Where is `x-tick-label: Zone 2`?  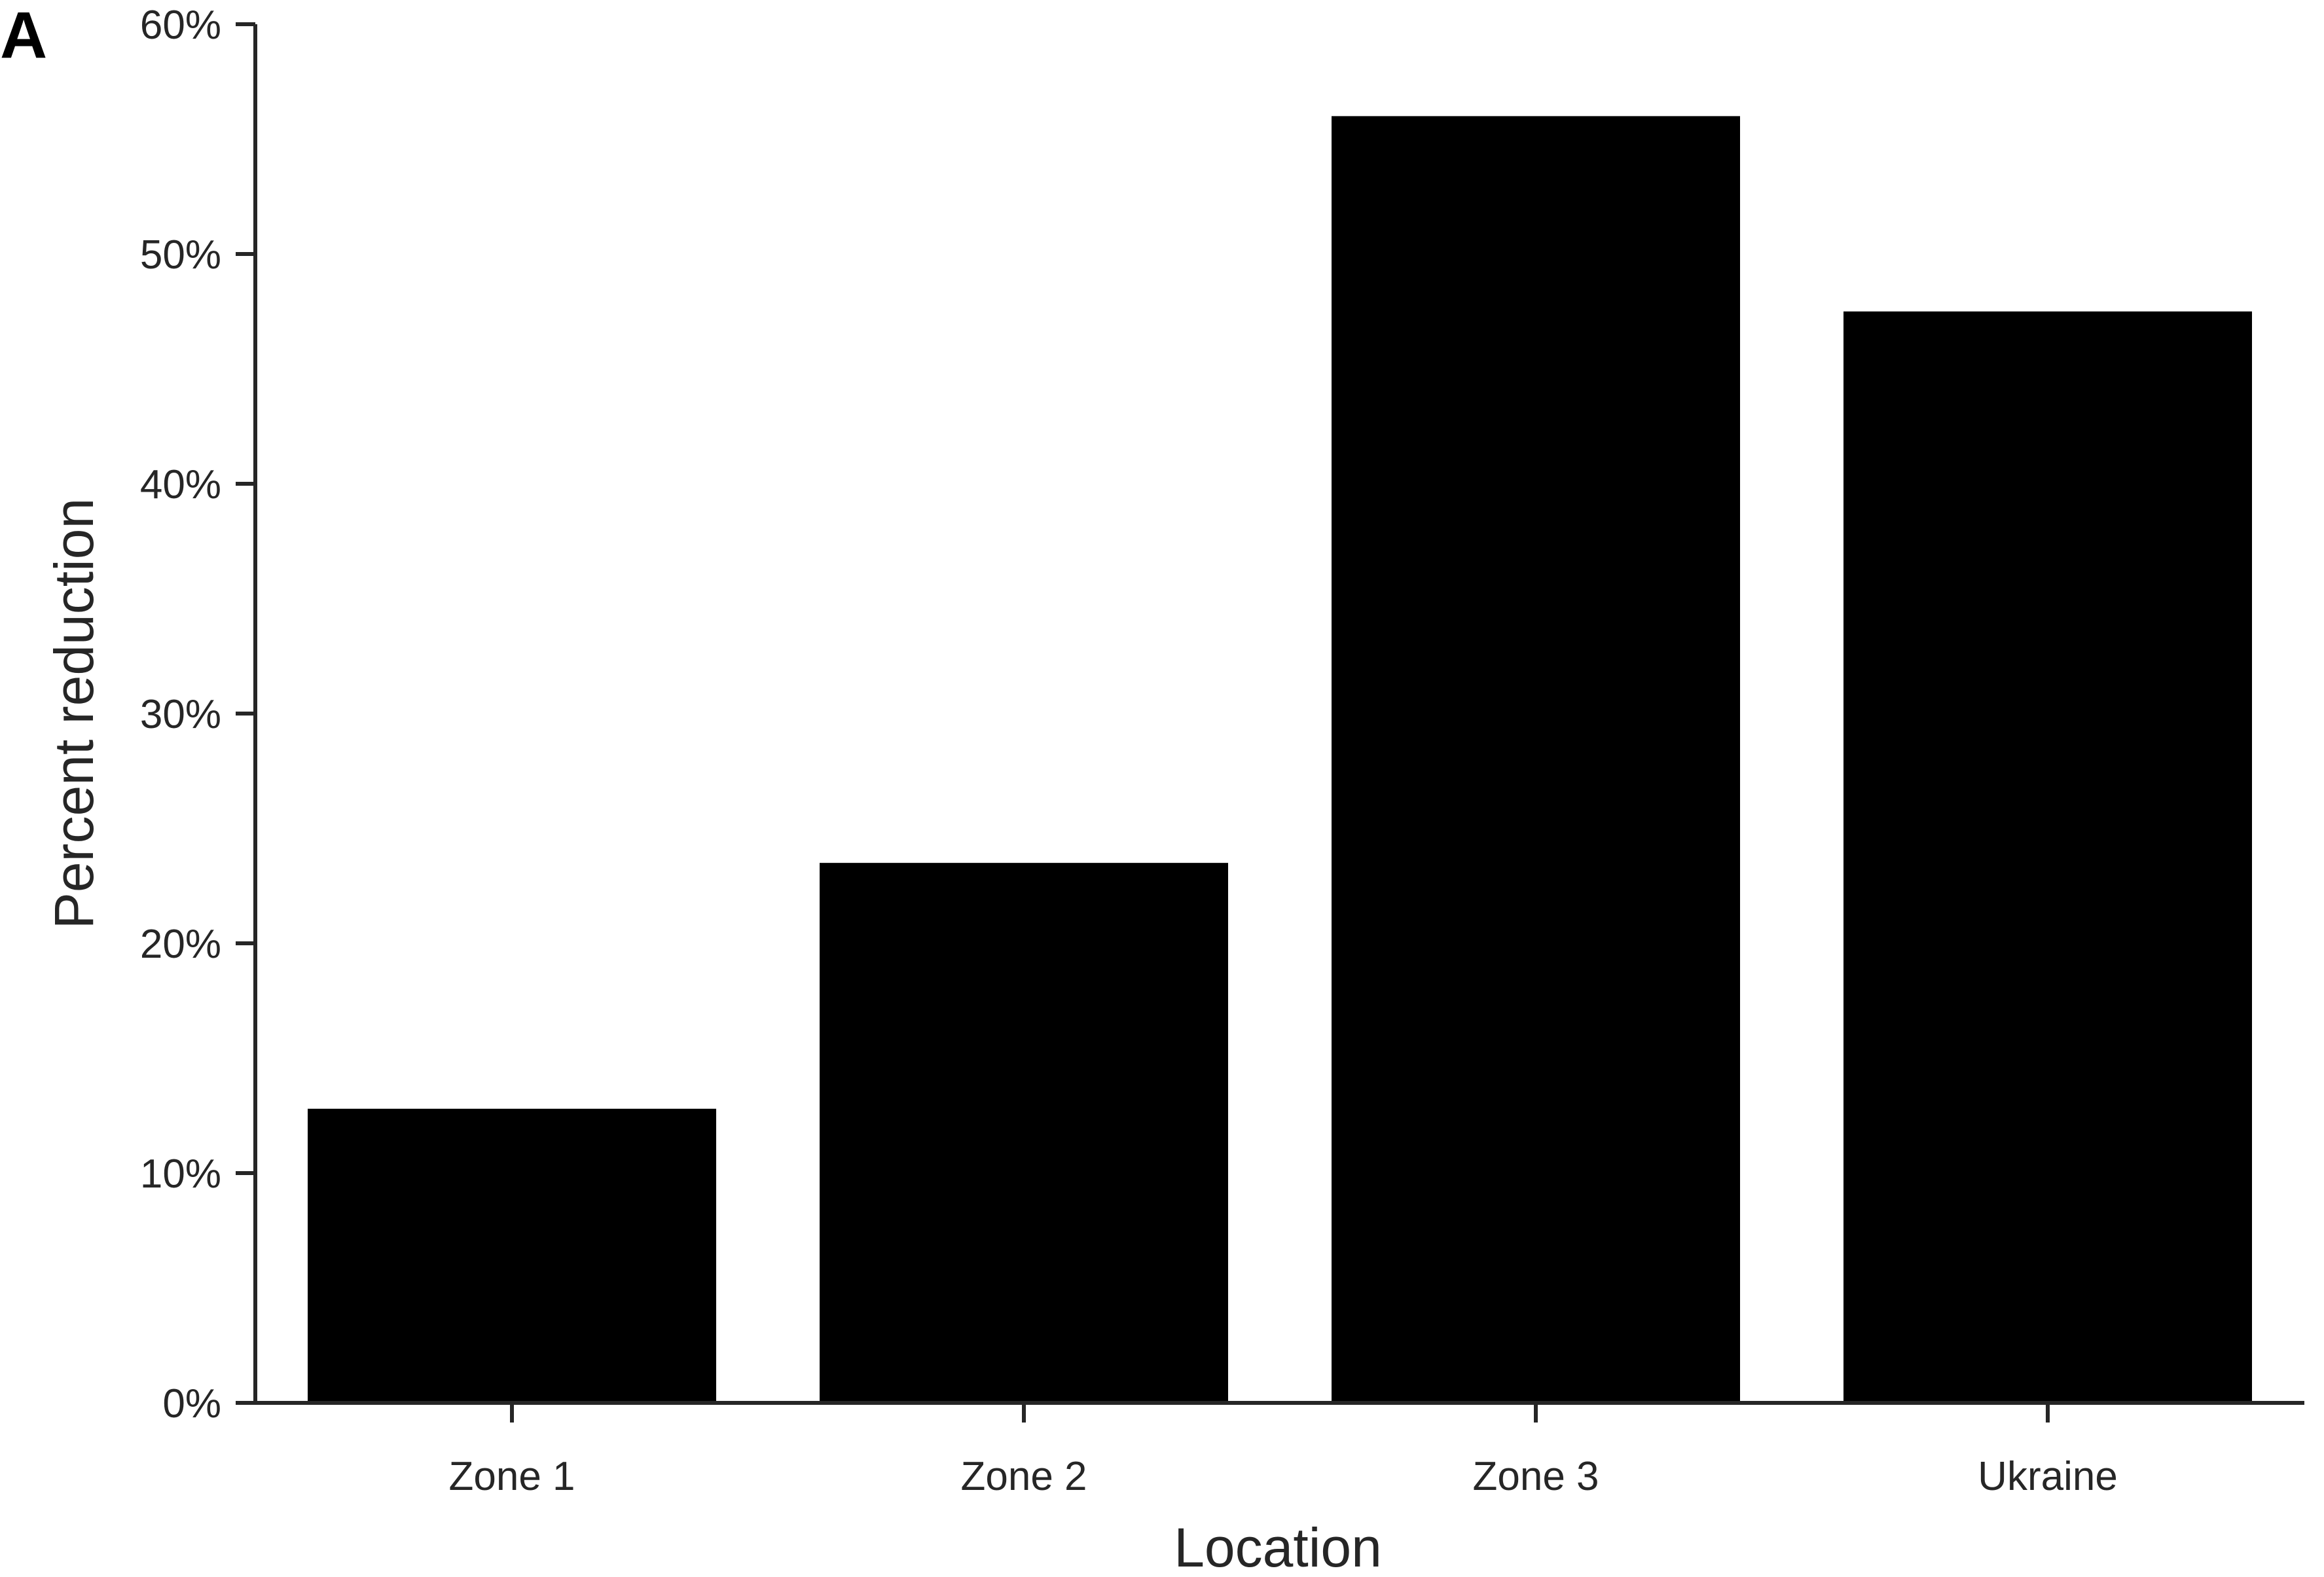
x-tick-label: Zone 2 is located at coordinates (1023, 1476).